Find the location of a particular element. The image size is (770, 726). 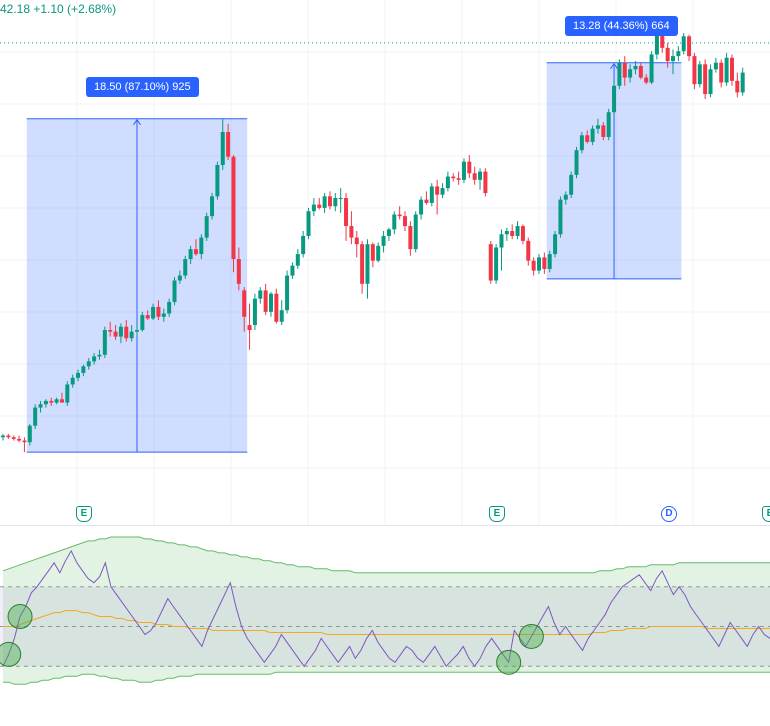

measure-label-2: 13.28 (44.36%) 664 is located at coordinates (621, 26).